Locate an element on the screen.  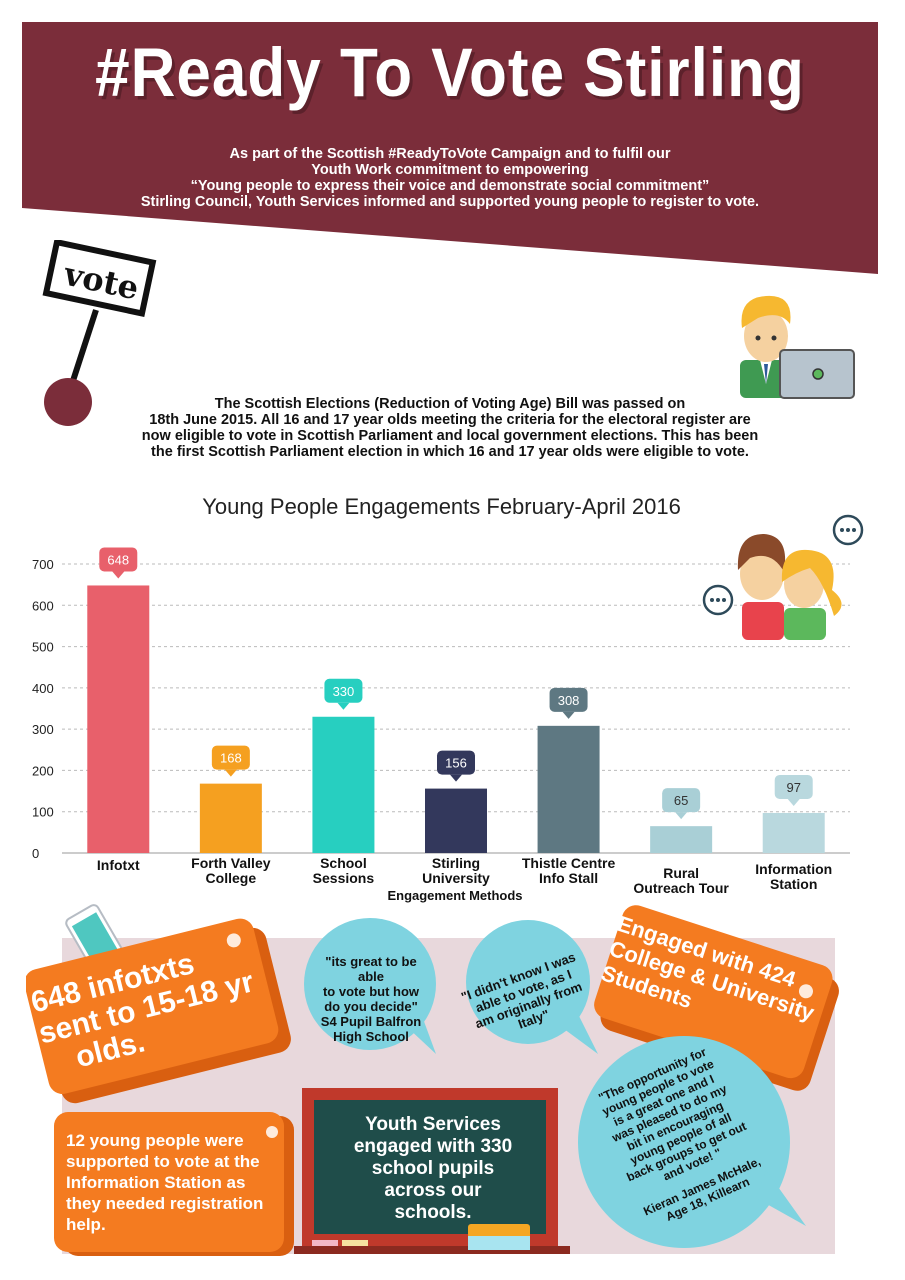
x-tick-label-line: Rural is located at coordinates (681, 873).